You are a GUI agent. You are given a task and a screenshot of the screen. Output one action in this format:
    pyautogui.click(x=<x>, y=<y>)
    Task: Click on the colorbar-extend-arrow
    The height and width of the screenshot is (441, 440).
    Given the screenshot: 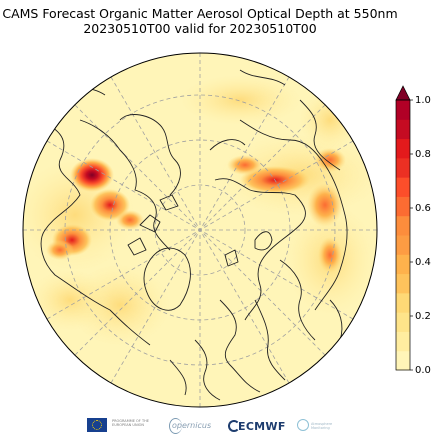 What is the action you would take?
    pyautogui.click(x=403, y=93)
    